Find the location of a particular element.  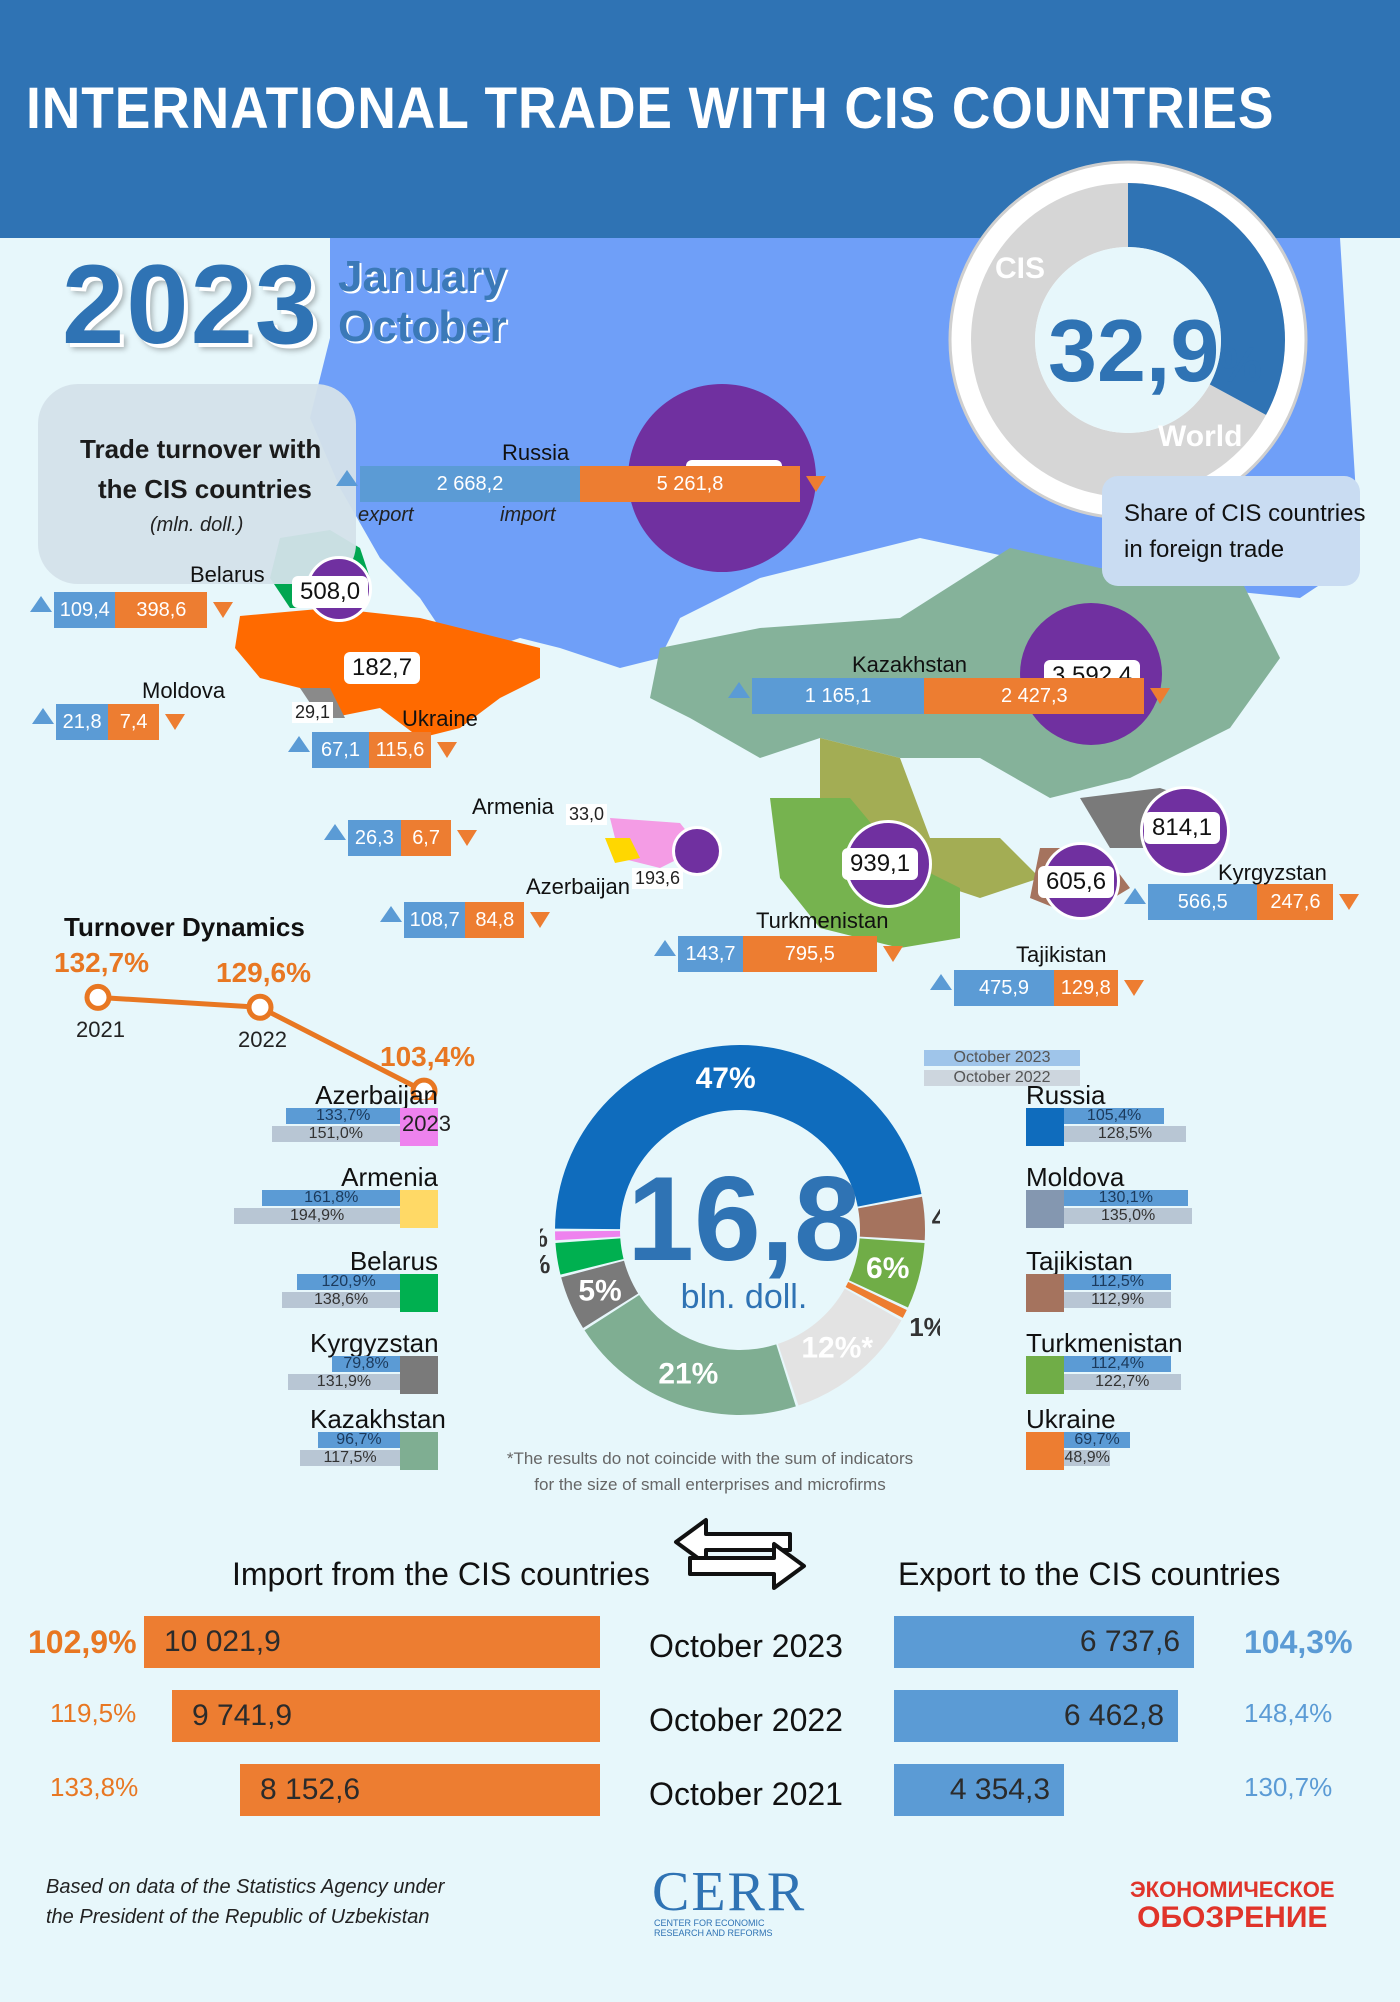

export-growth-1: 148,4% is located at coordinates (1288, 1713).